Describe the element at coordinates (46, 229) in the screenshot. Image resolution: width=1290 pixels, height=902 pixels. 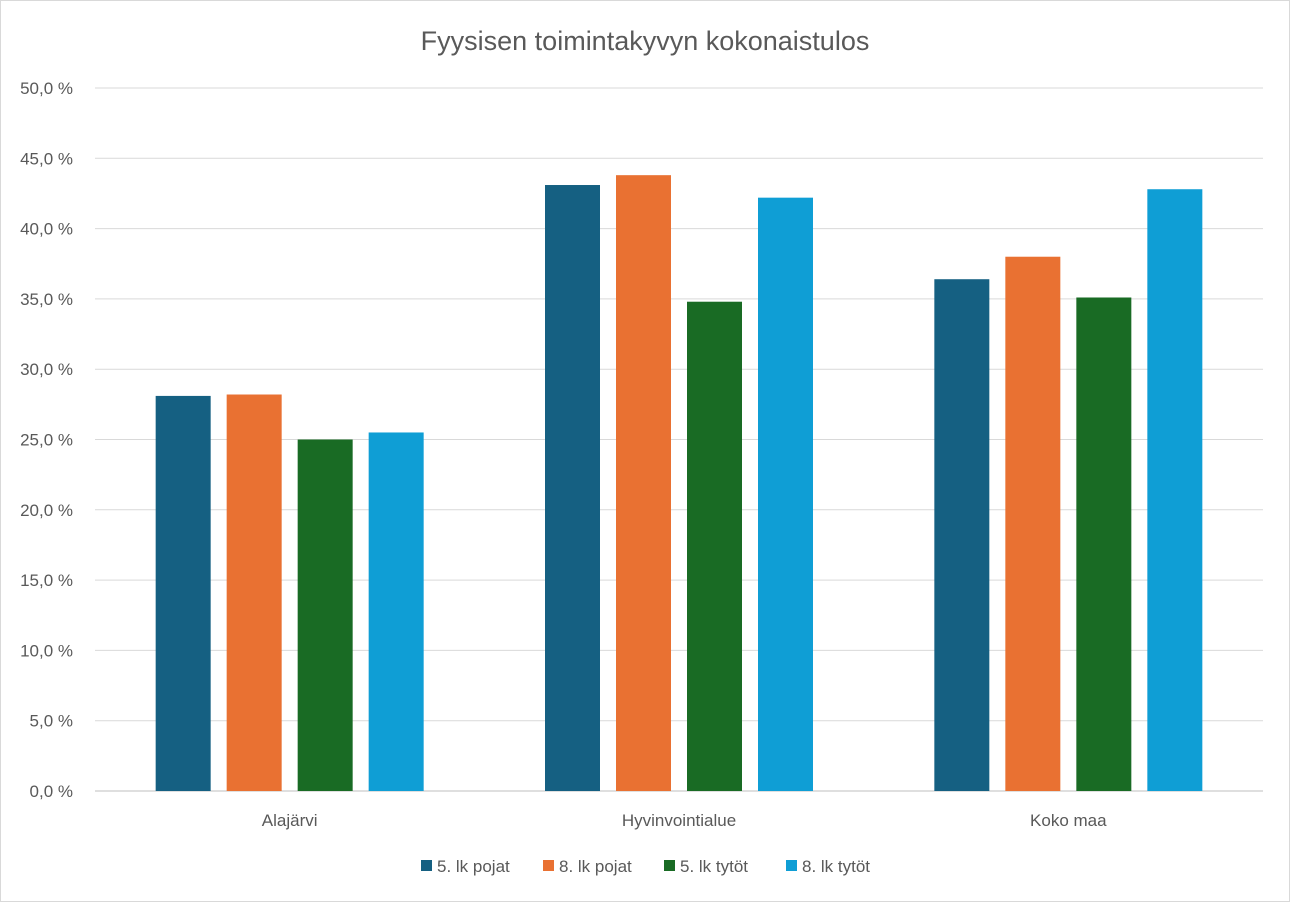
I see `y-tick-label: 40,0 %` at that location.